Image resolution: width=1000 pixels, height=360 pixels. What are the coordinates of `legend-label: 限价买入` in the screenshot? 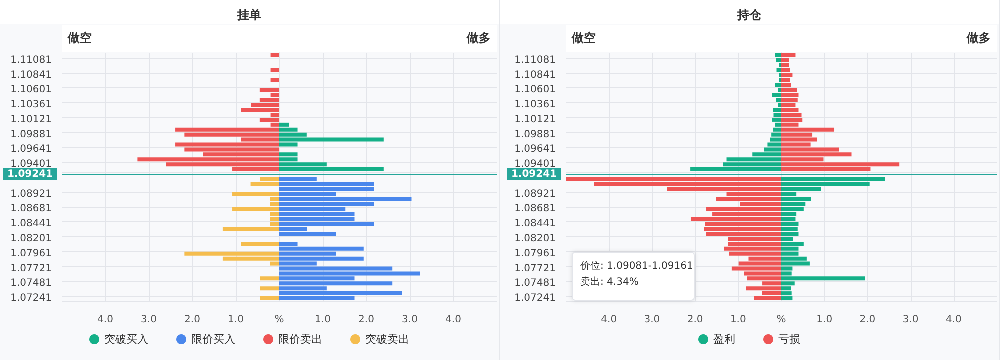 It's located at (214, 339).